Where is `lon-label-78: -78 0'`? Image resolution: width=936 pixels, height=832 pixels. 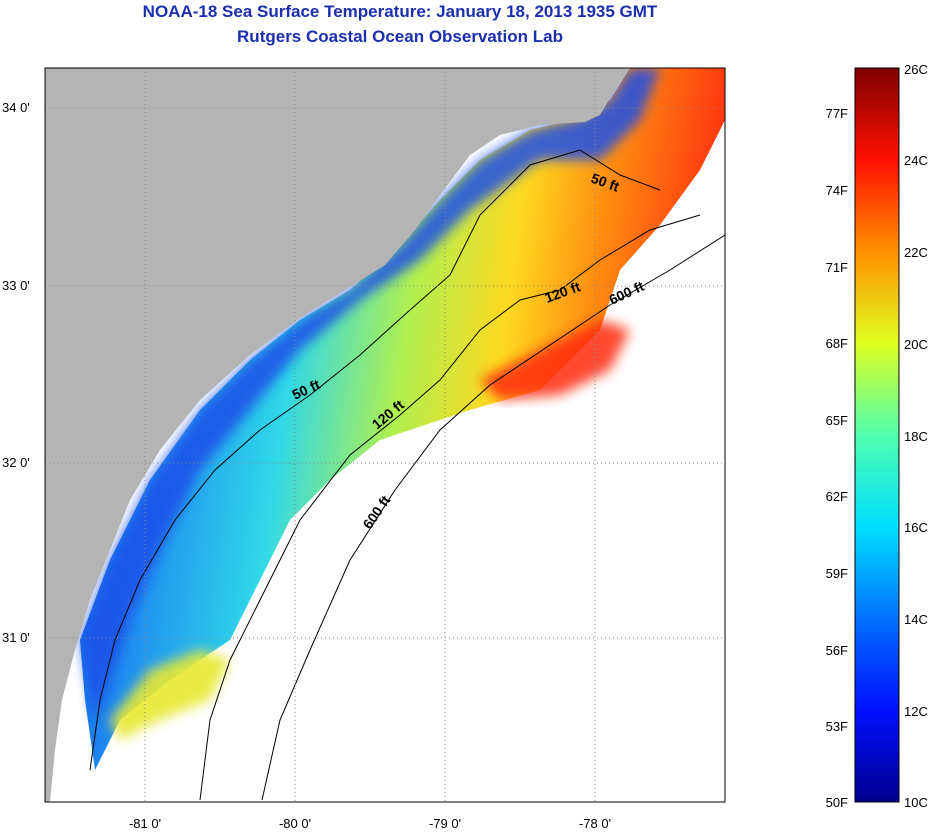 lon-label-78: -78 0' is located at coordinates (595, 823).